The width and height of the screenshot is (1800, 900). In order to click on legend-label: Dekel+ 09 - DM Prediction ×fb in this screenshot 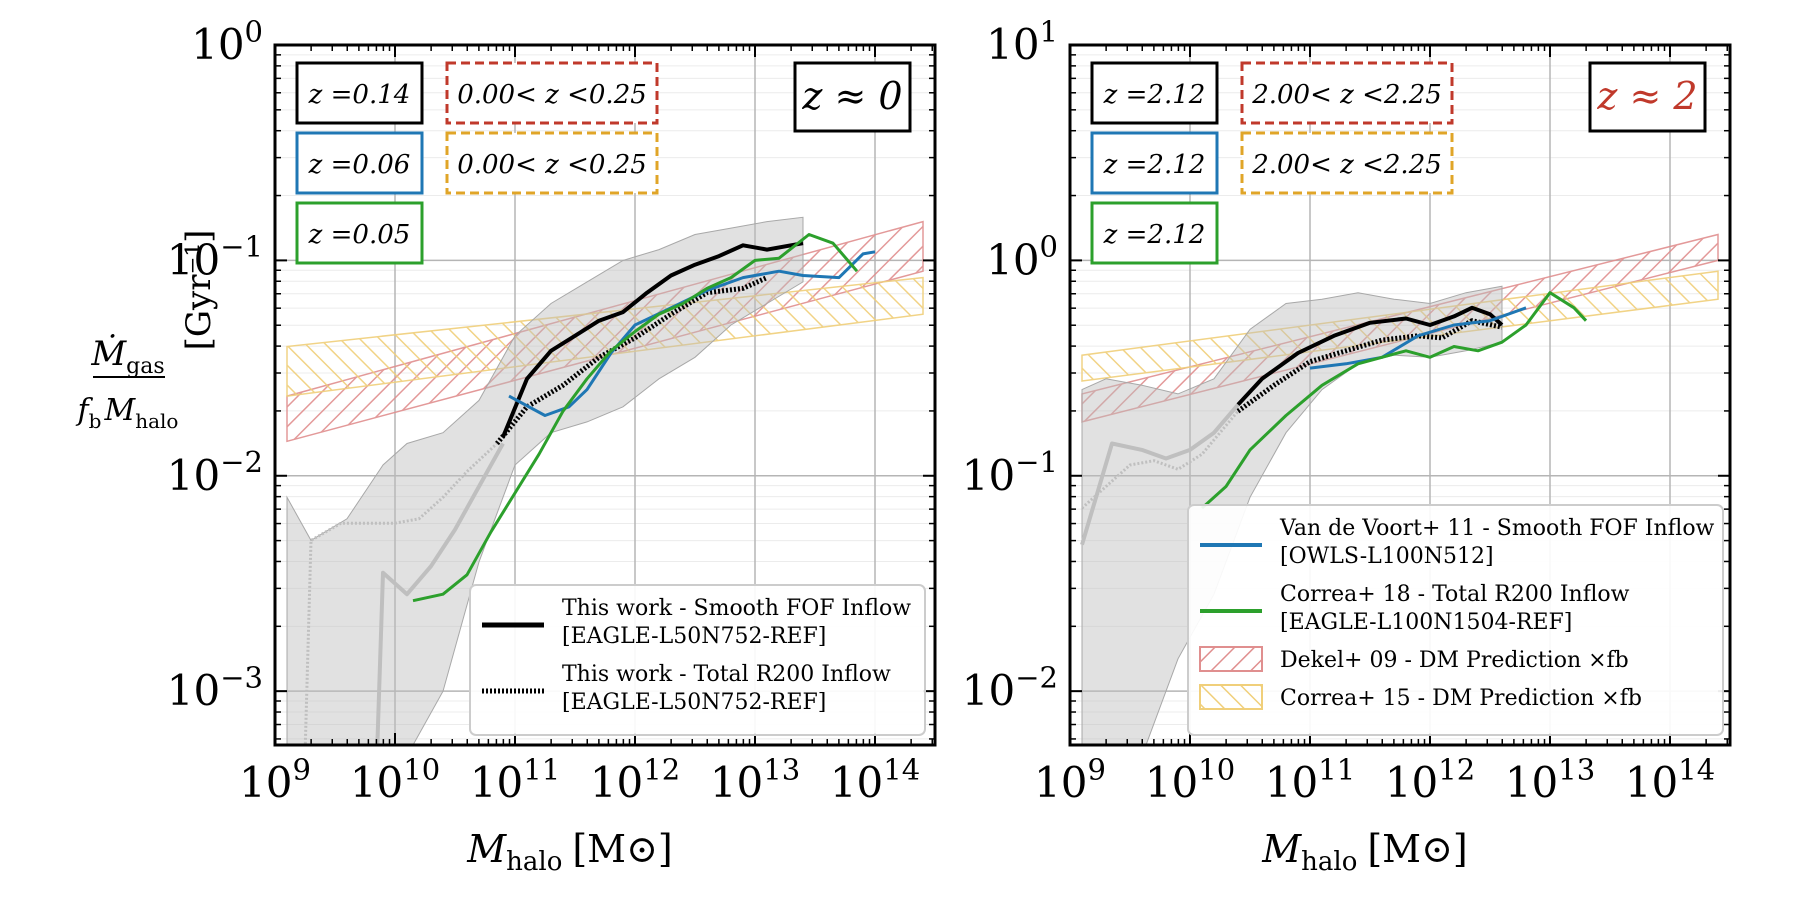, I will do `click(1454, 660)`.